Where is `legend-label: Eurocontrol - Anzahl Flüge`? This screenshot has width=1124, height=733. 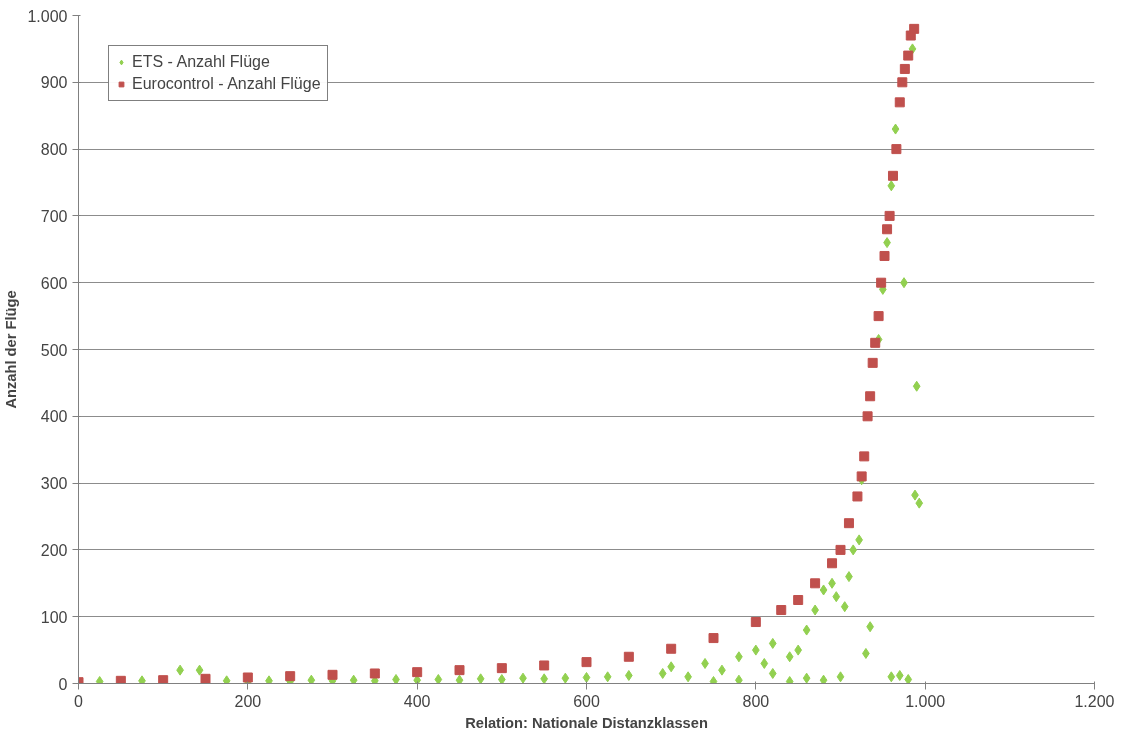
legend-label: Eurocontrol - Anzahl Flüge is located at coordinates (226, 84).